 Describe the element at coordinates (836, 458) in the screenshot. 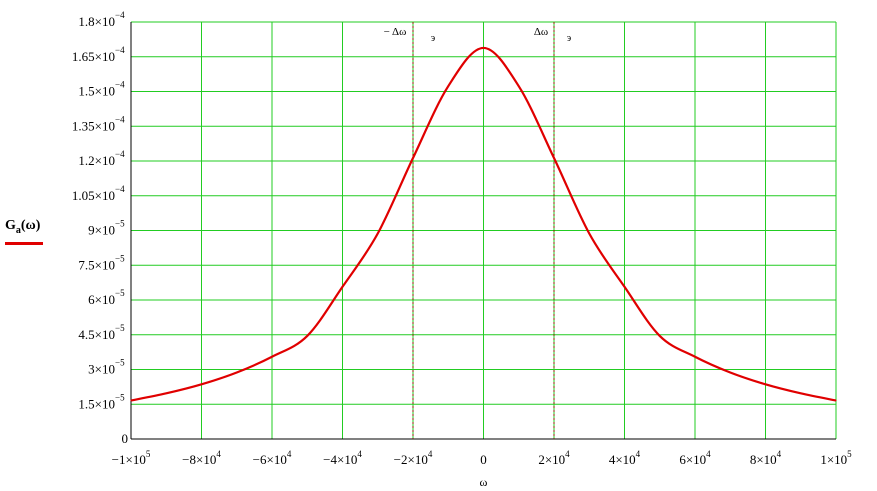

I see `x-tick-label: 1×10⁵` at that location.